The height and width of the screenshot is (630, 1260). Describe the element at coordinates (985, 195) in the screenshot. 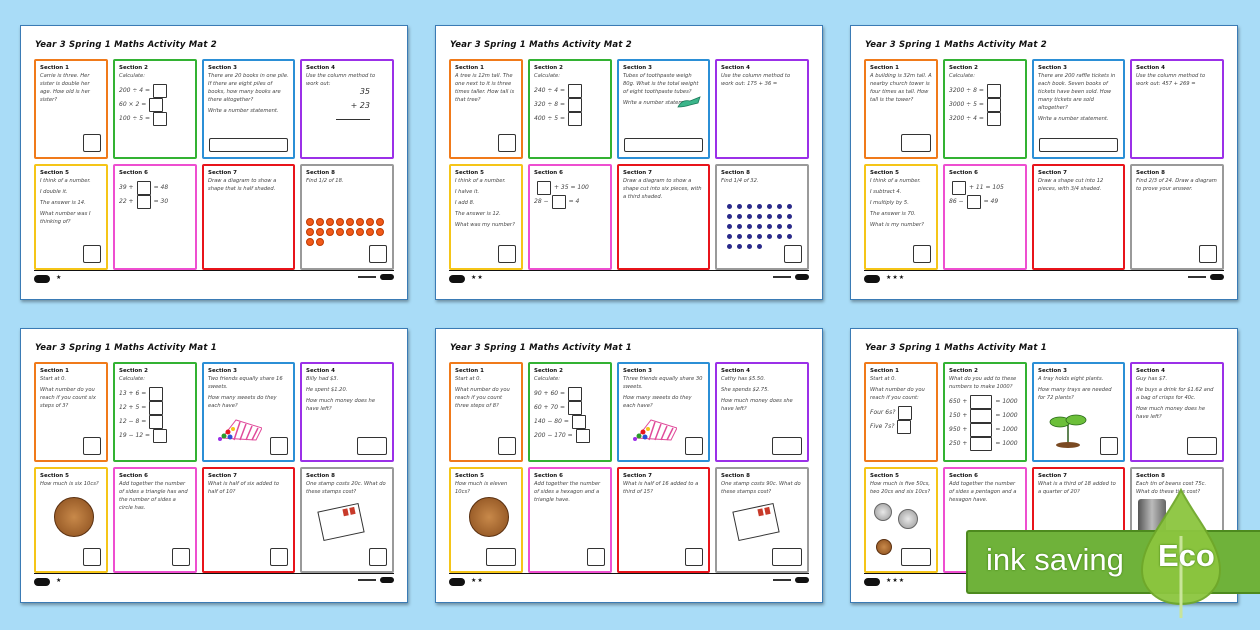

I see `equation-list: + 11 = 105 86 − = 49` at that location.